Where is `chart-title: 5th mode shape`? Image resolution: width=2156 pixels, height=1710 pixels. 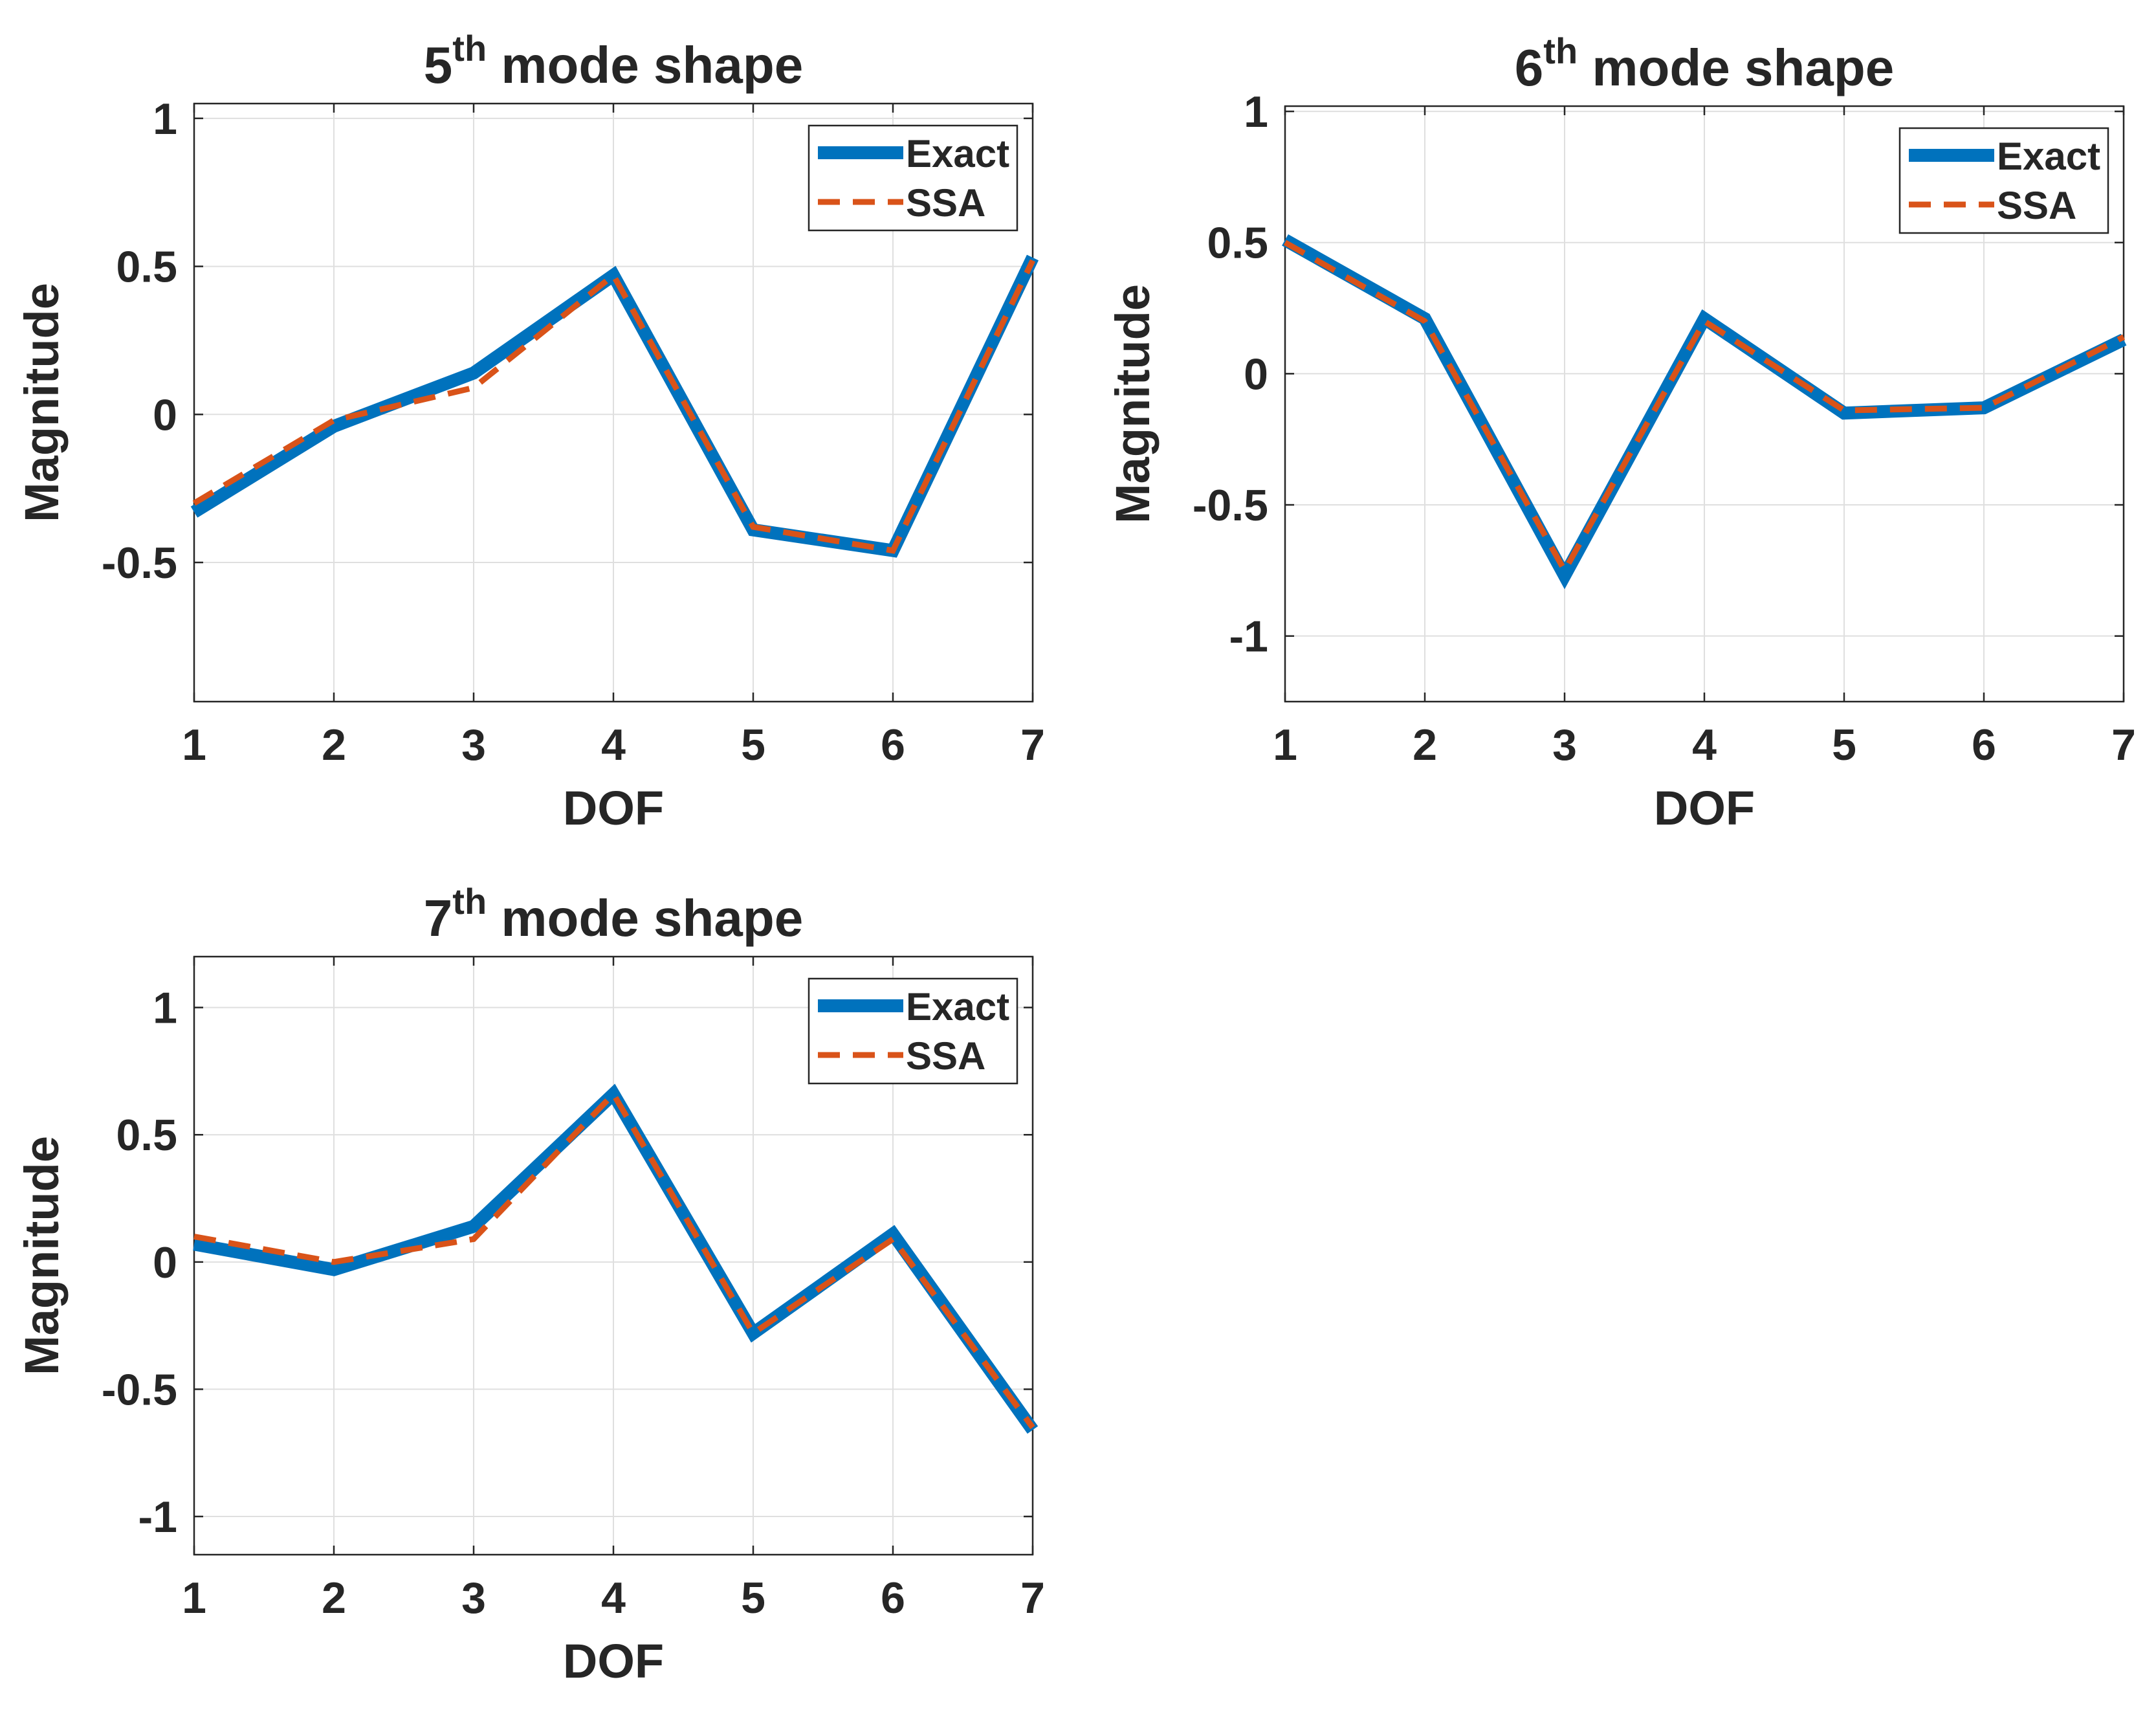
chart-title: 5th mode shape is located at coordinates (613, 61).